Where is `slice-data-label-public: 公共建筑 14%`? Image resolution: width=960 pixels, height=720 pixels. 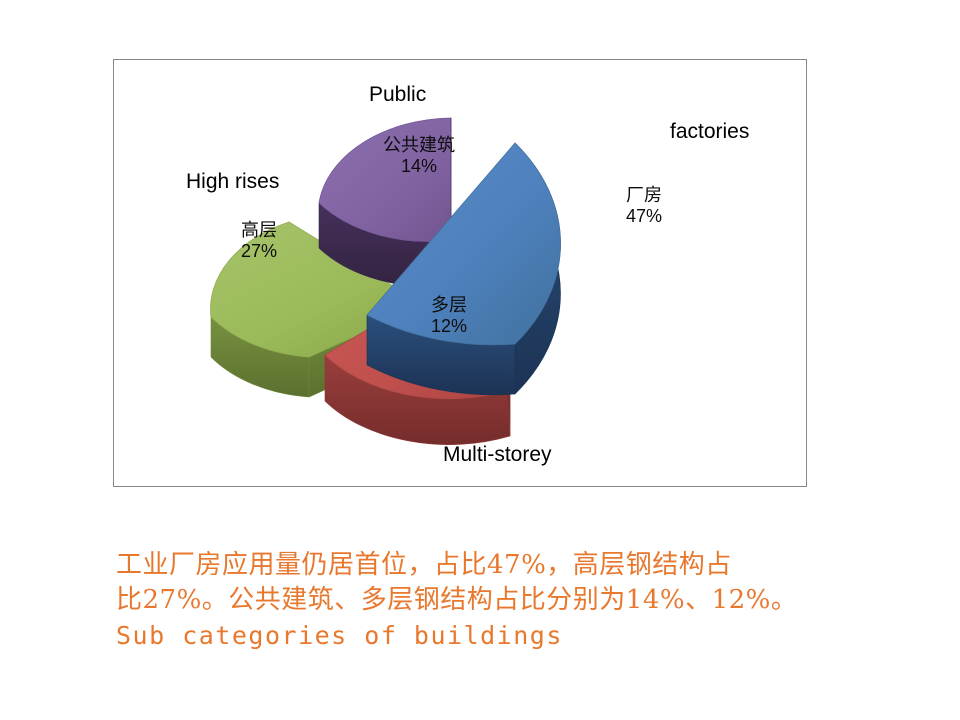 slice-data-label-public: 公共建筑 14% is located at coordinates (419, 156).